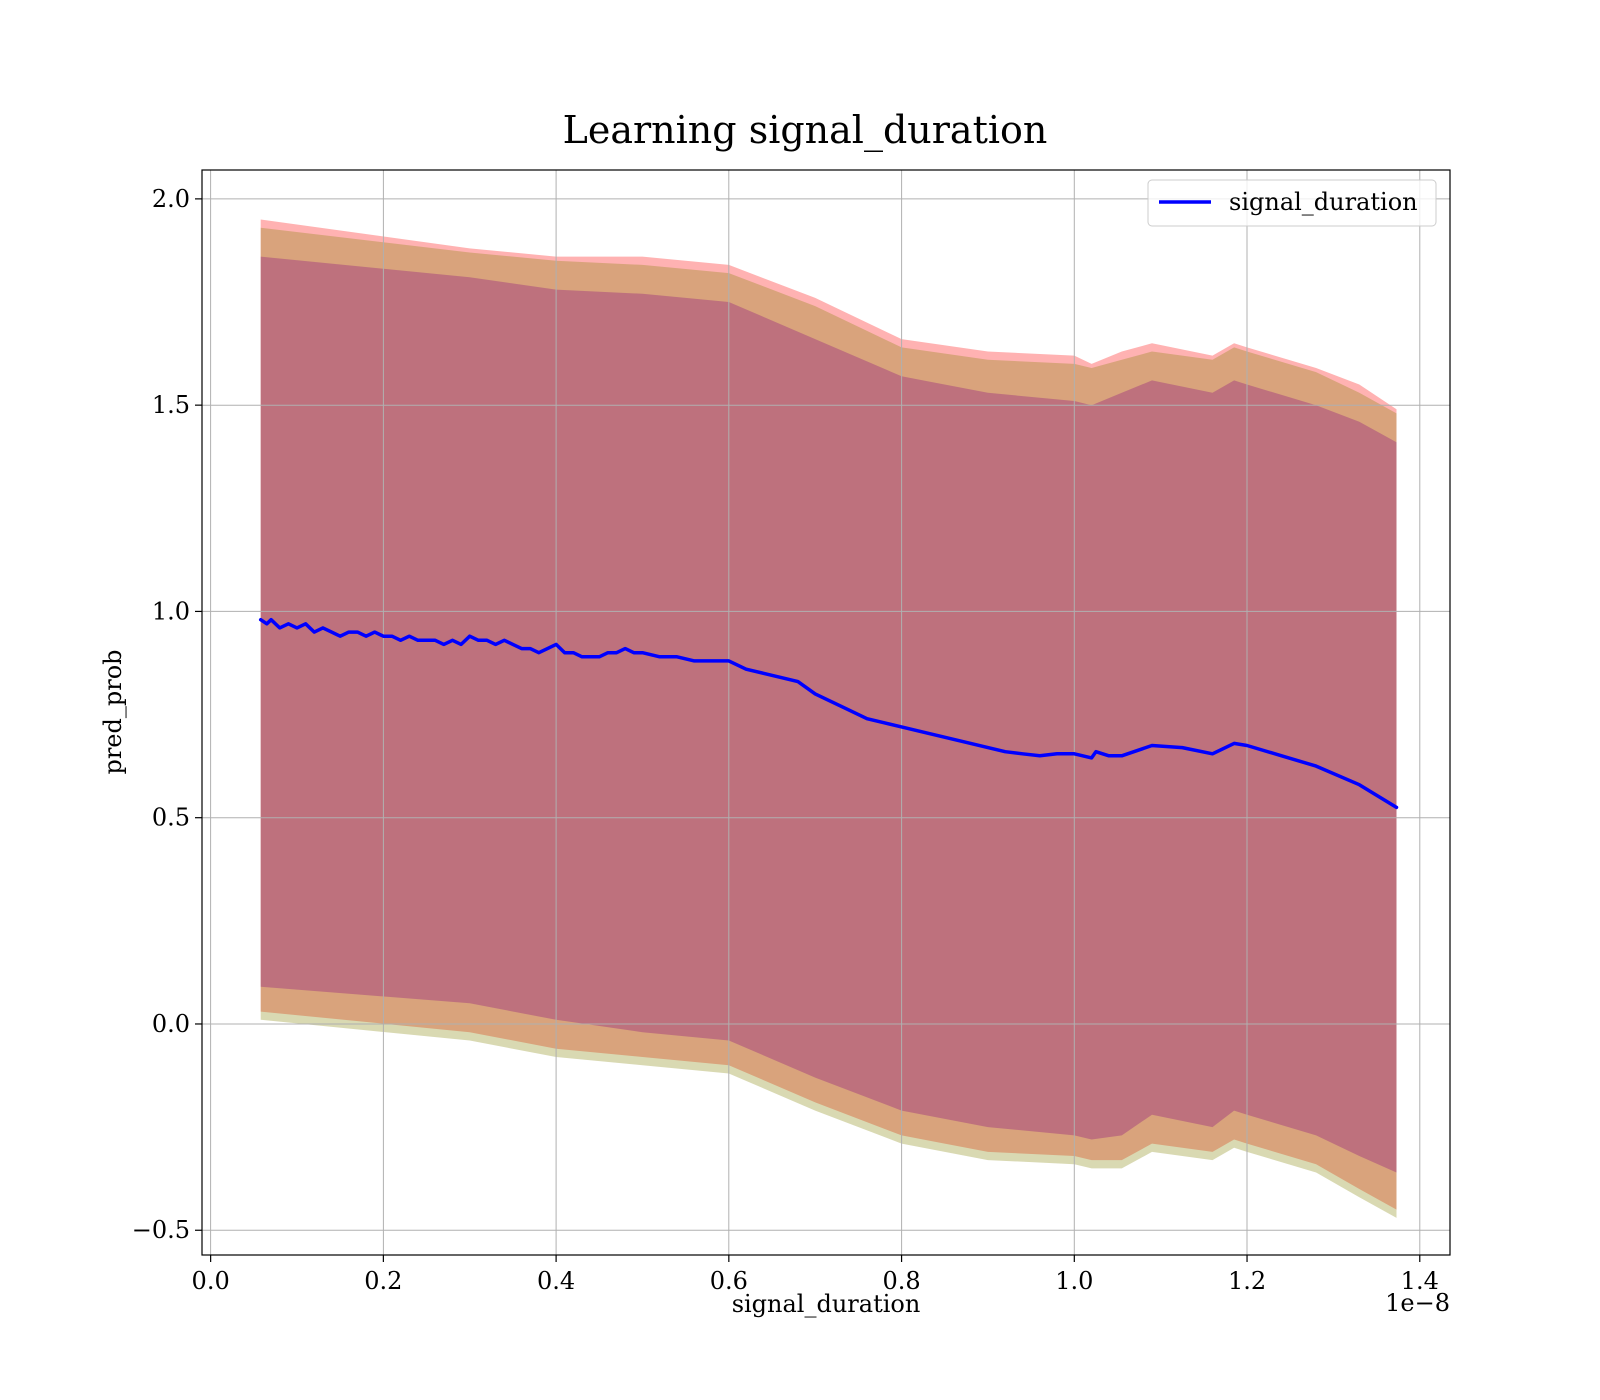 This screenshot has height=1400, width=1600. Describe the element at coordinates (556, 1281) in the screenshot. I see `x-tick-label: 0.4` at that location.